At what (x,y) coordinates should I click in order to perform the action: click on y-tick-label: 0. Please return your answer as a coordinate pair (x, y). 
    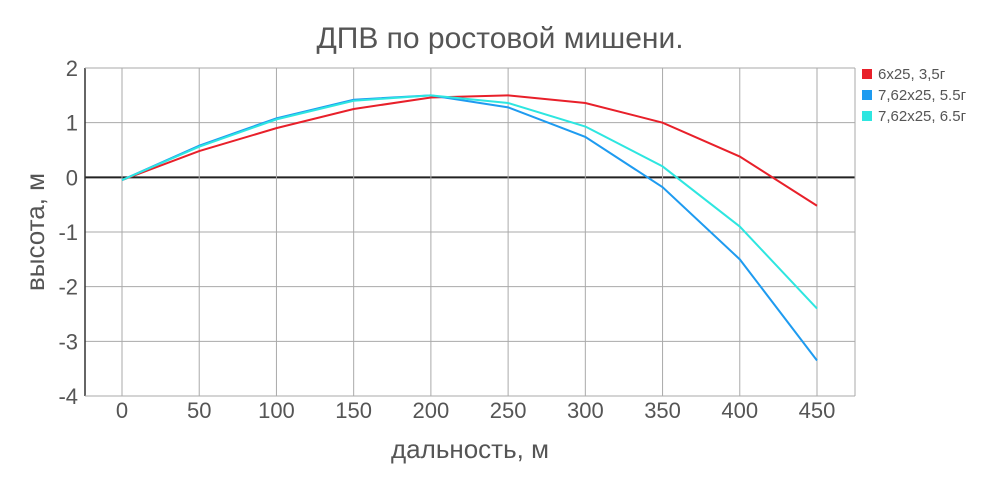
    Looking at the image, I should click on (72, 177).